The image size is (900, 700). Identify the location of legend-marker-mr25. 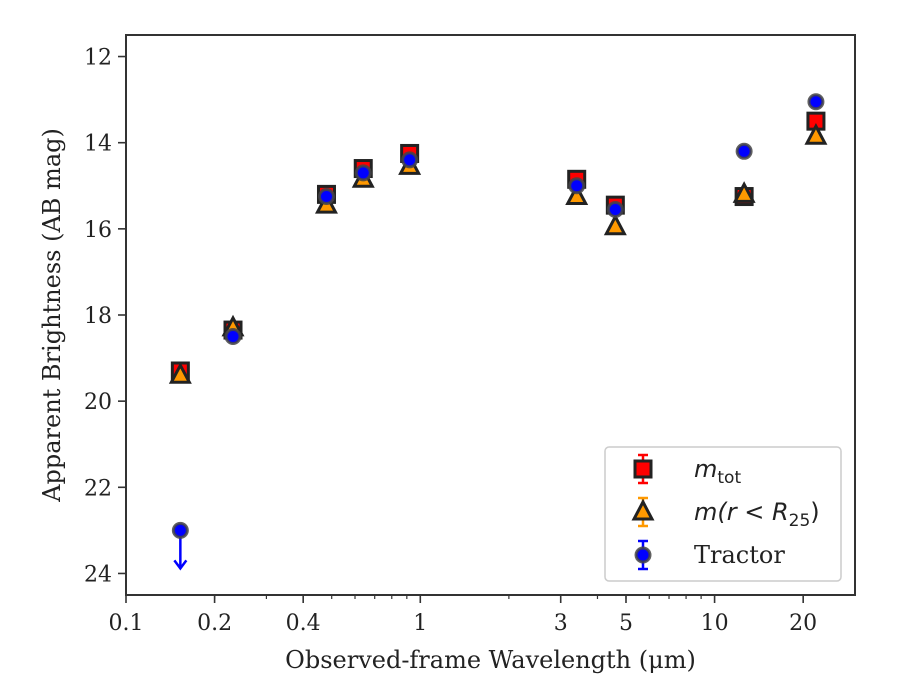
(643, 509).